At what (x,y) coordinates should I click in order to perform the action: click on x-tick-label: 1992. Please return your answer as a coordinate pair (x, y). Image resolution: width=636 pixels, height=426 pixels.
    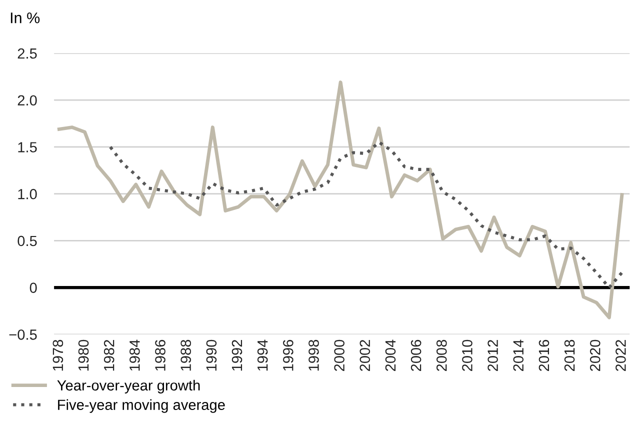
    Looking at the image, I should click on (237, 355).